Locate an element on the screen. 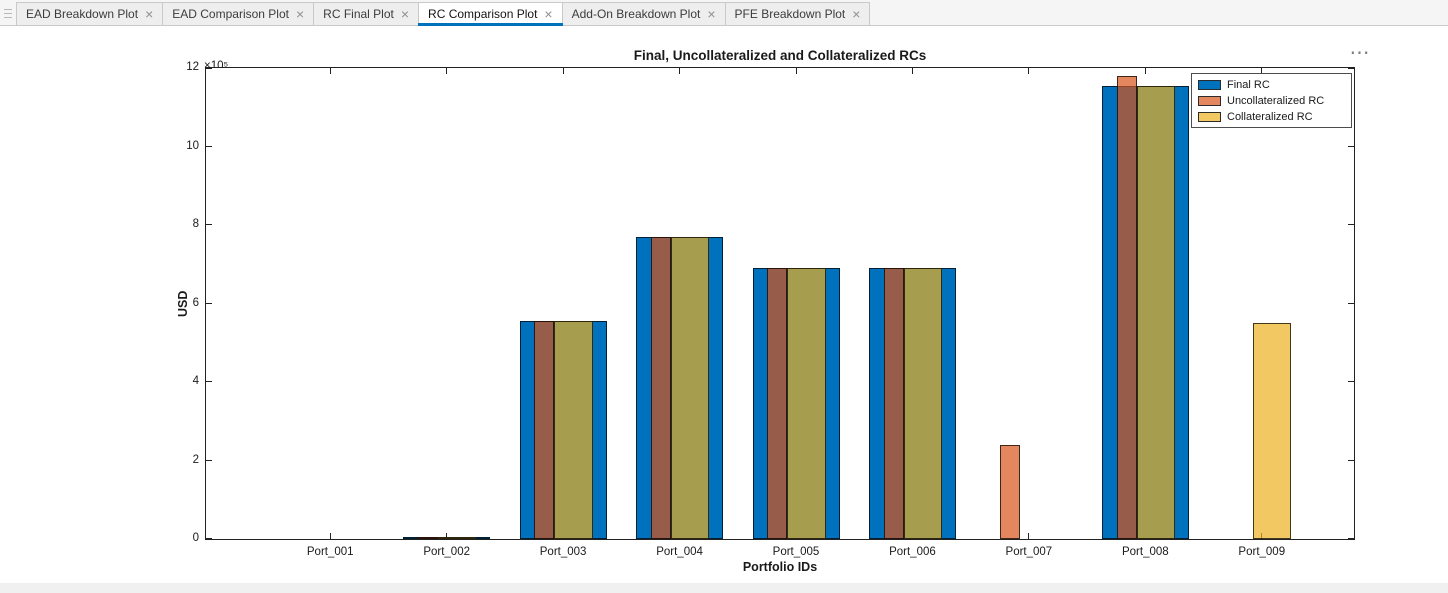 Image resolution: width=1448 pixels, height=593 pixels. tab-label: EAD Breakdown Plot is located at coordinates (82, 14).